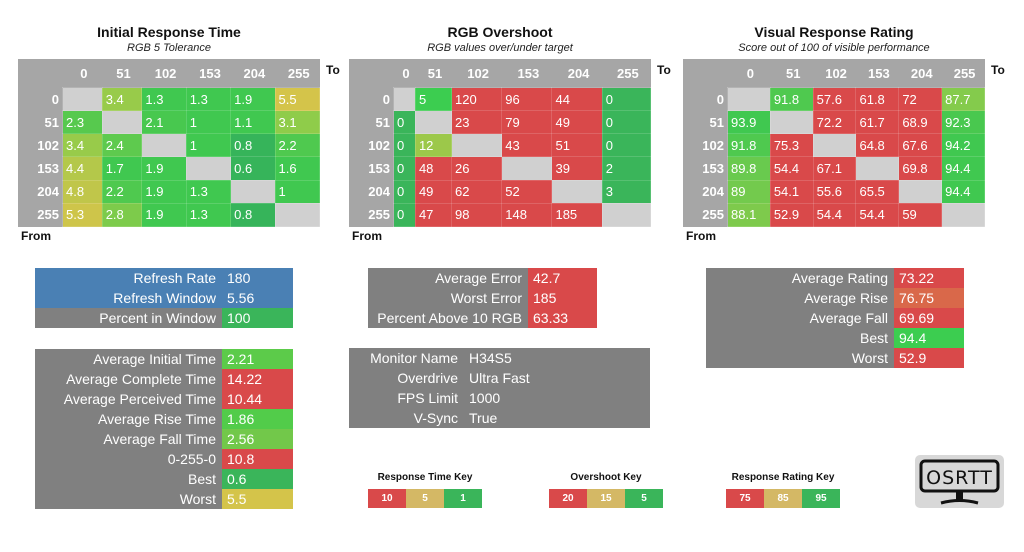  I want to click on stat-value: 5.5, so click(257, 499).